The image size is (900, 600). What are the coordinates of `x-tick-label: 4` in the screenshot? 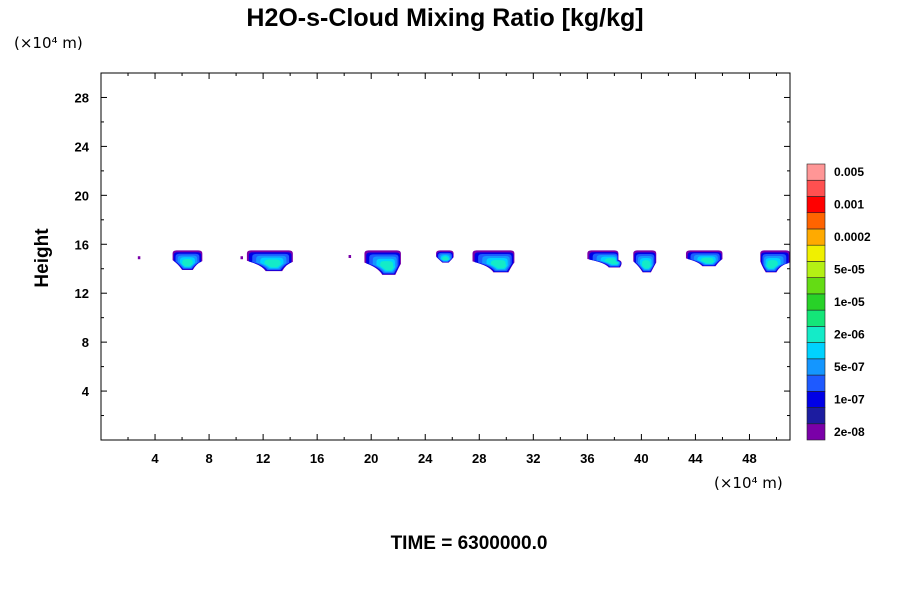 It's located at (155, 458).